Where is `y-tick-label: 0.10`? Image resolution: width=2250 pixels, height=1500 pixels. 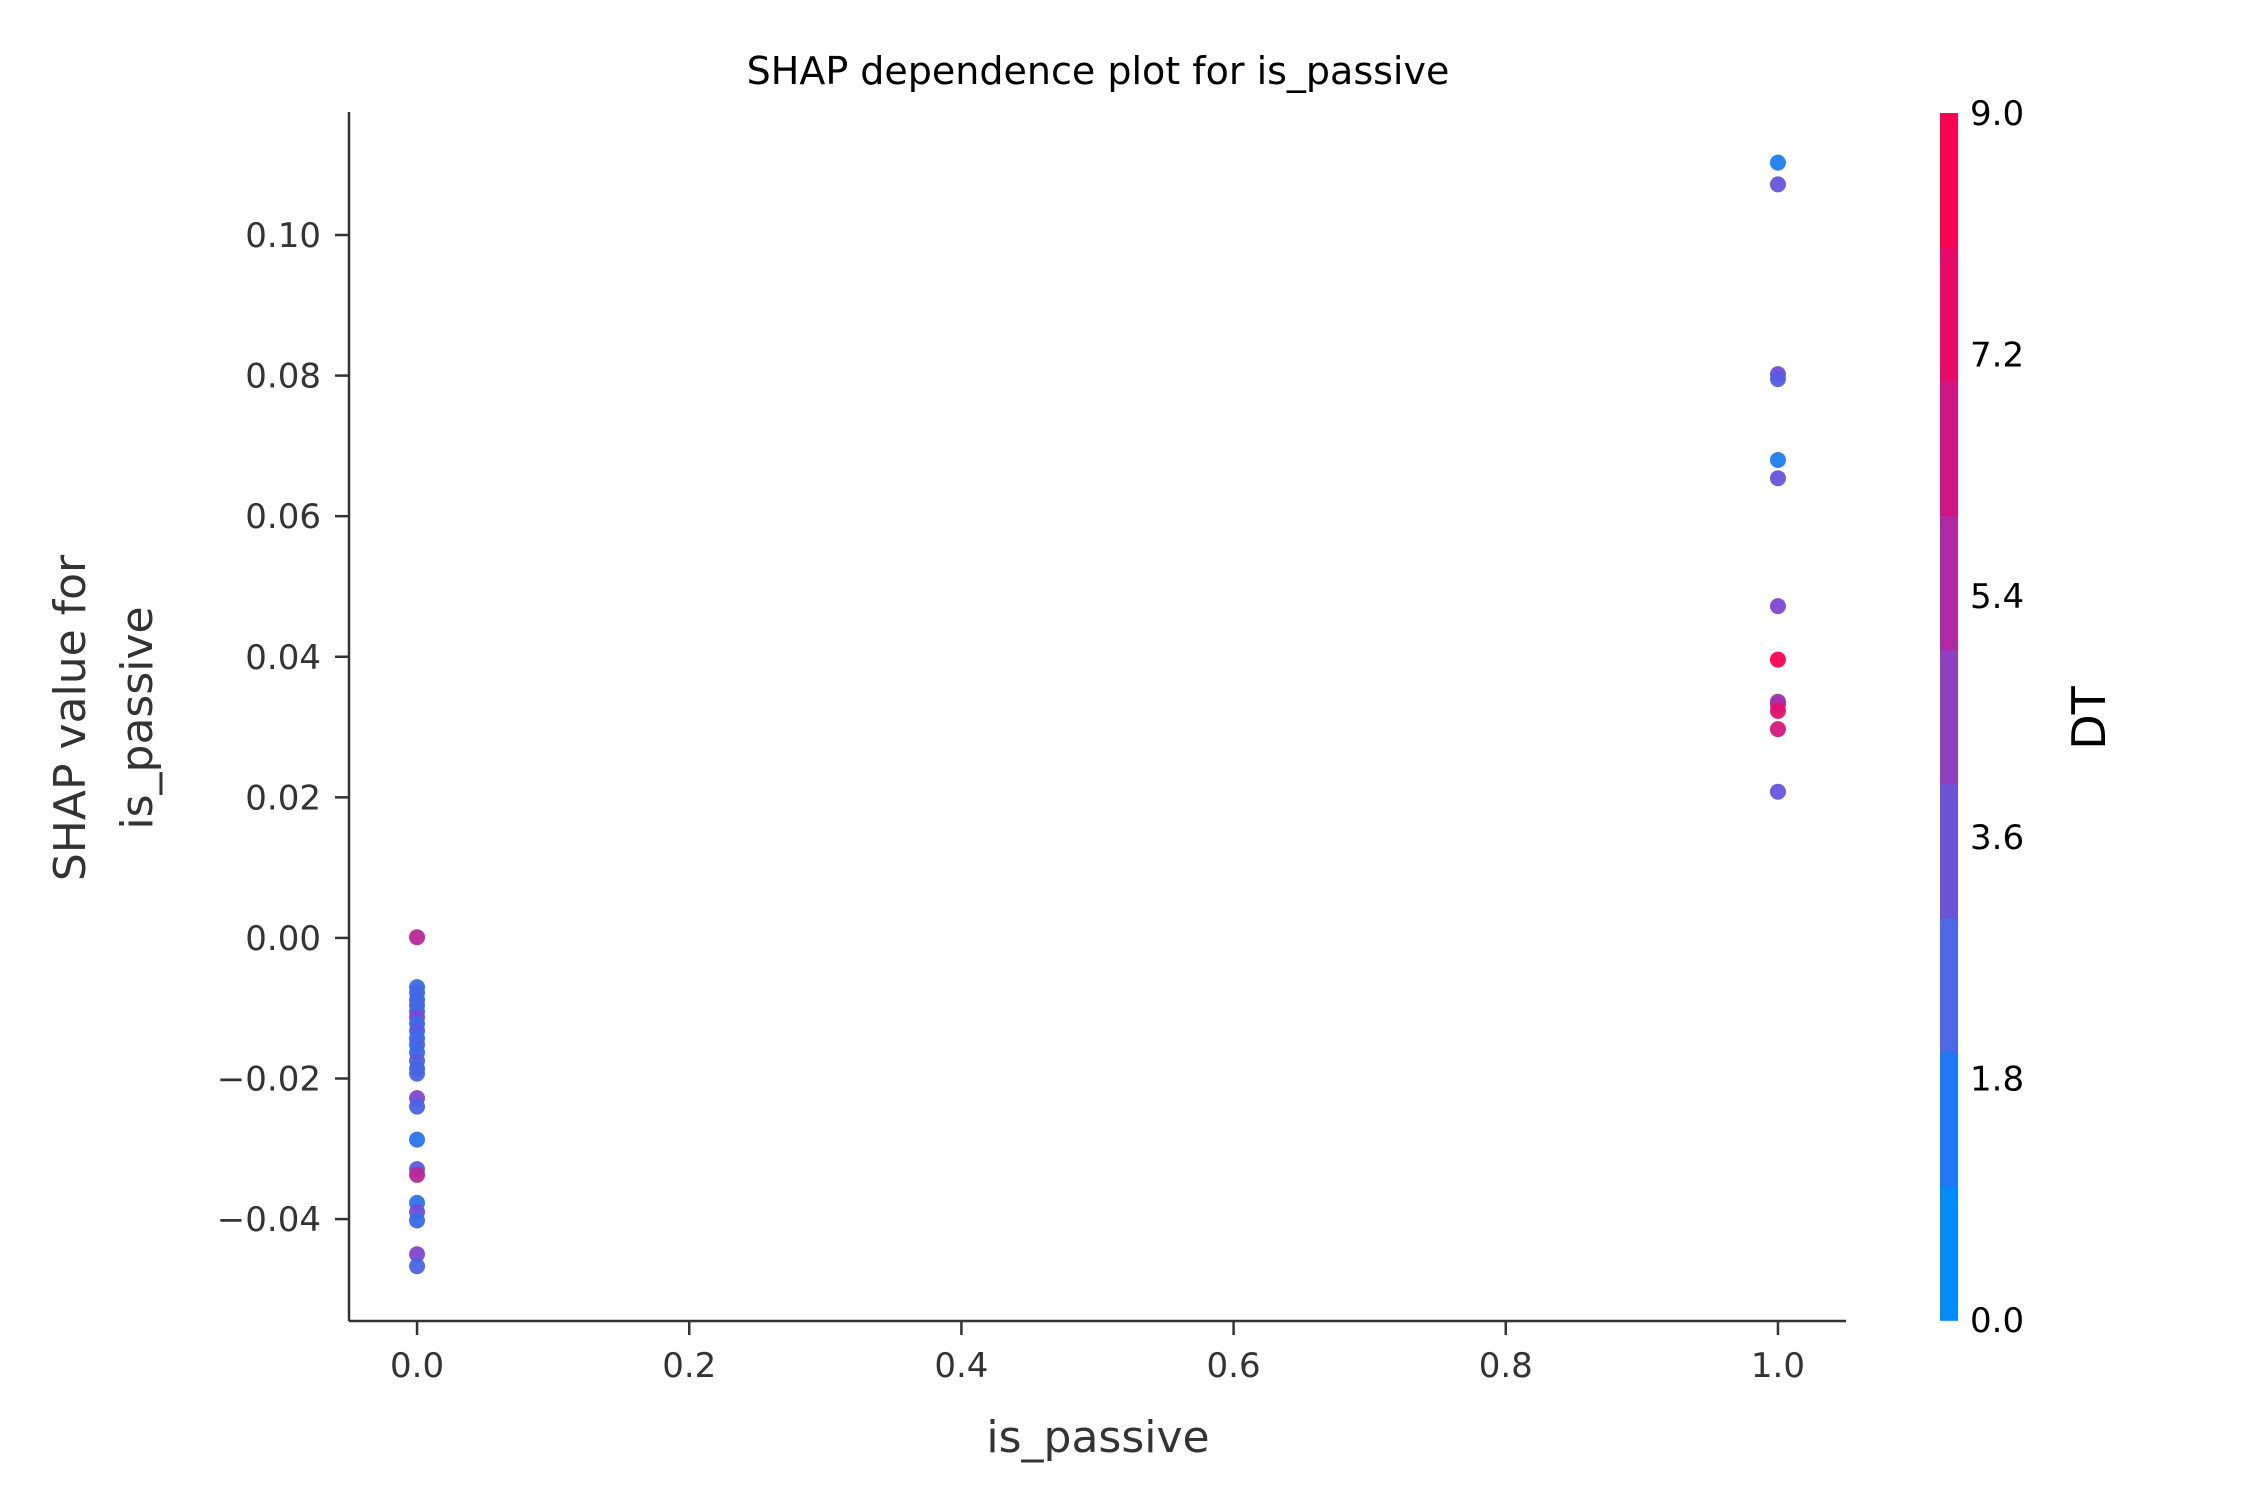 y-tick-label: 0.10 is located at coordinates (283, 236).